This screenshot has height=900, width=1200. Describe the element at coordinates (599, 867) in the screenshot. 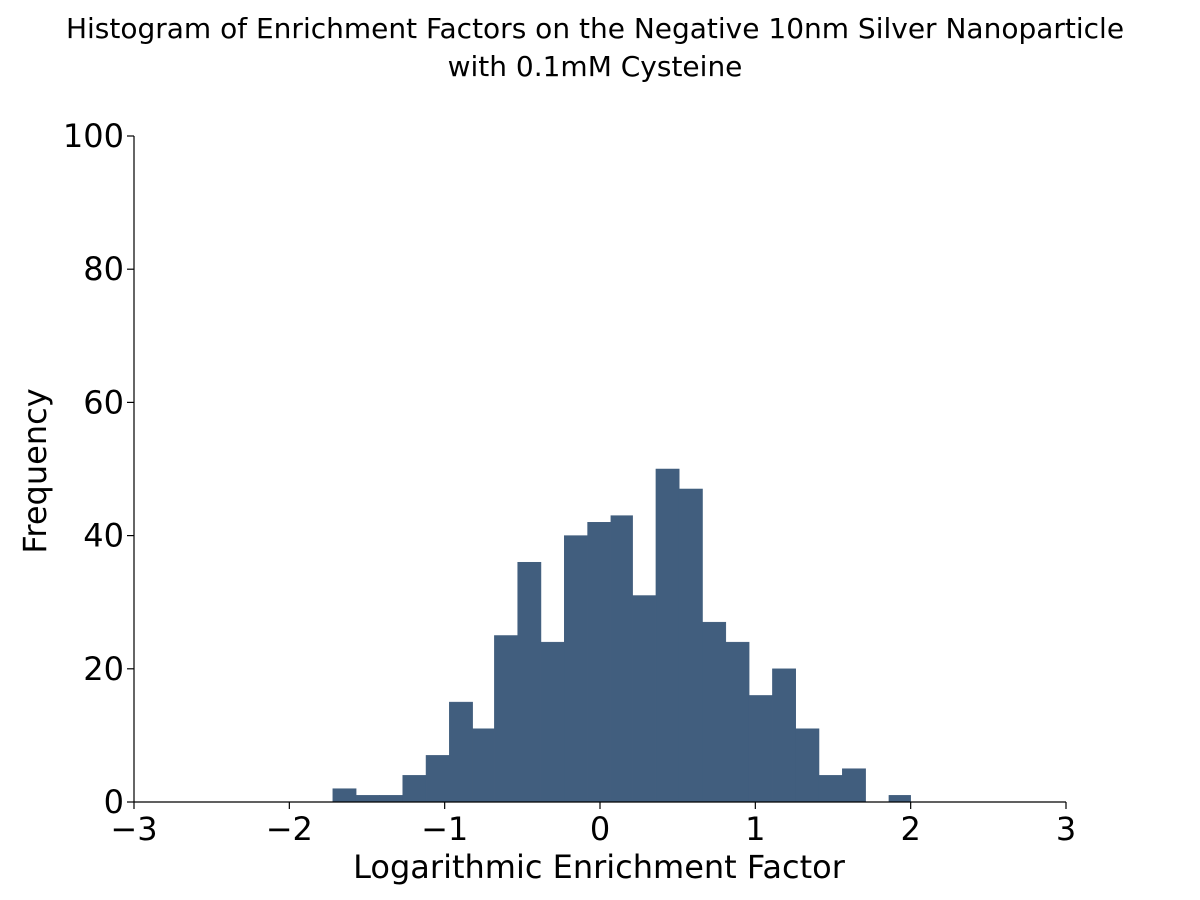

I see `x-axis-label: Logarithmic Enrichment Factor` at that location.